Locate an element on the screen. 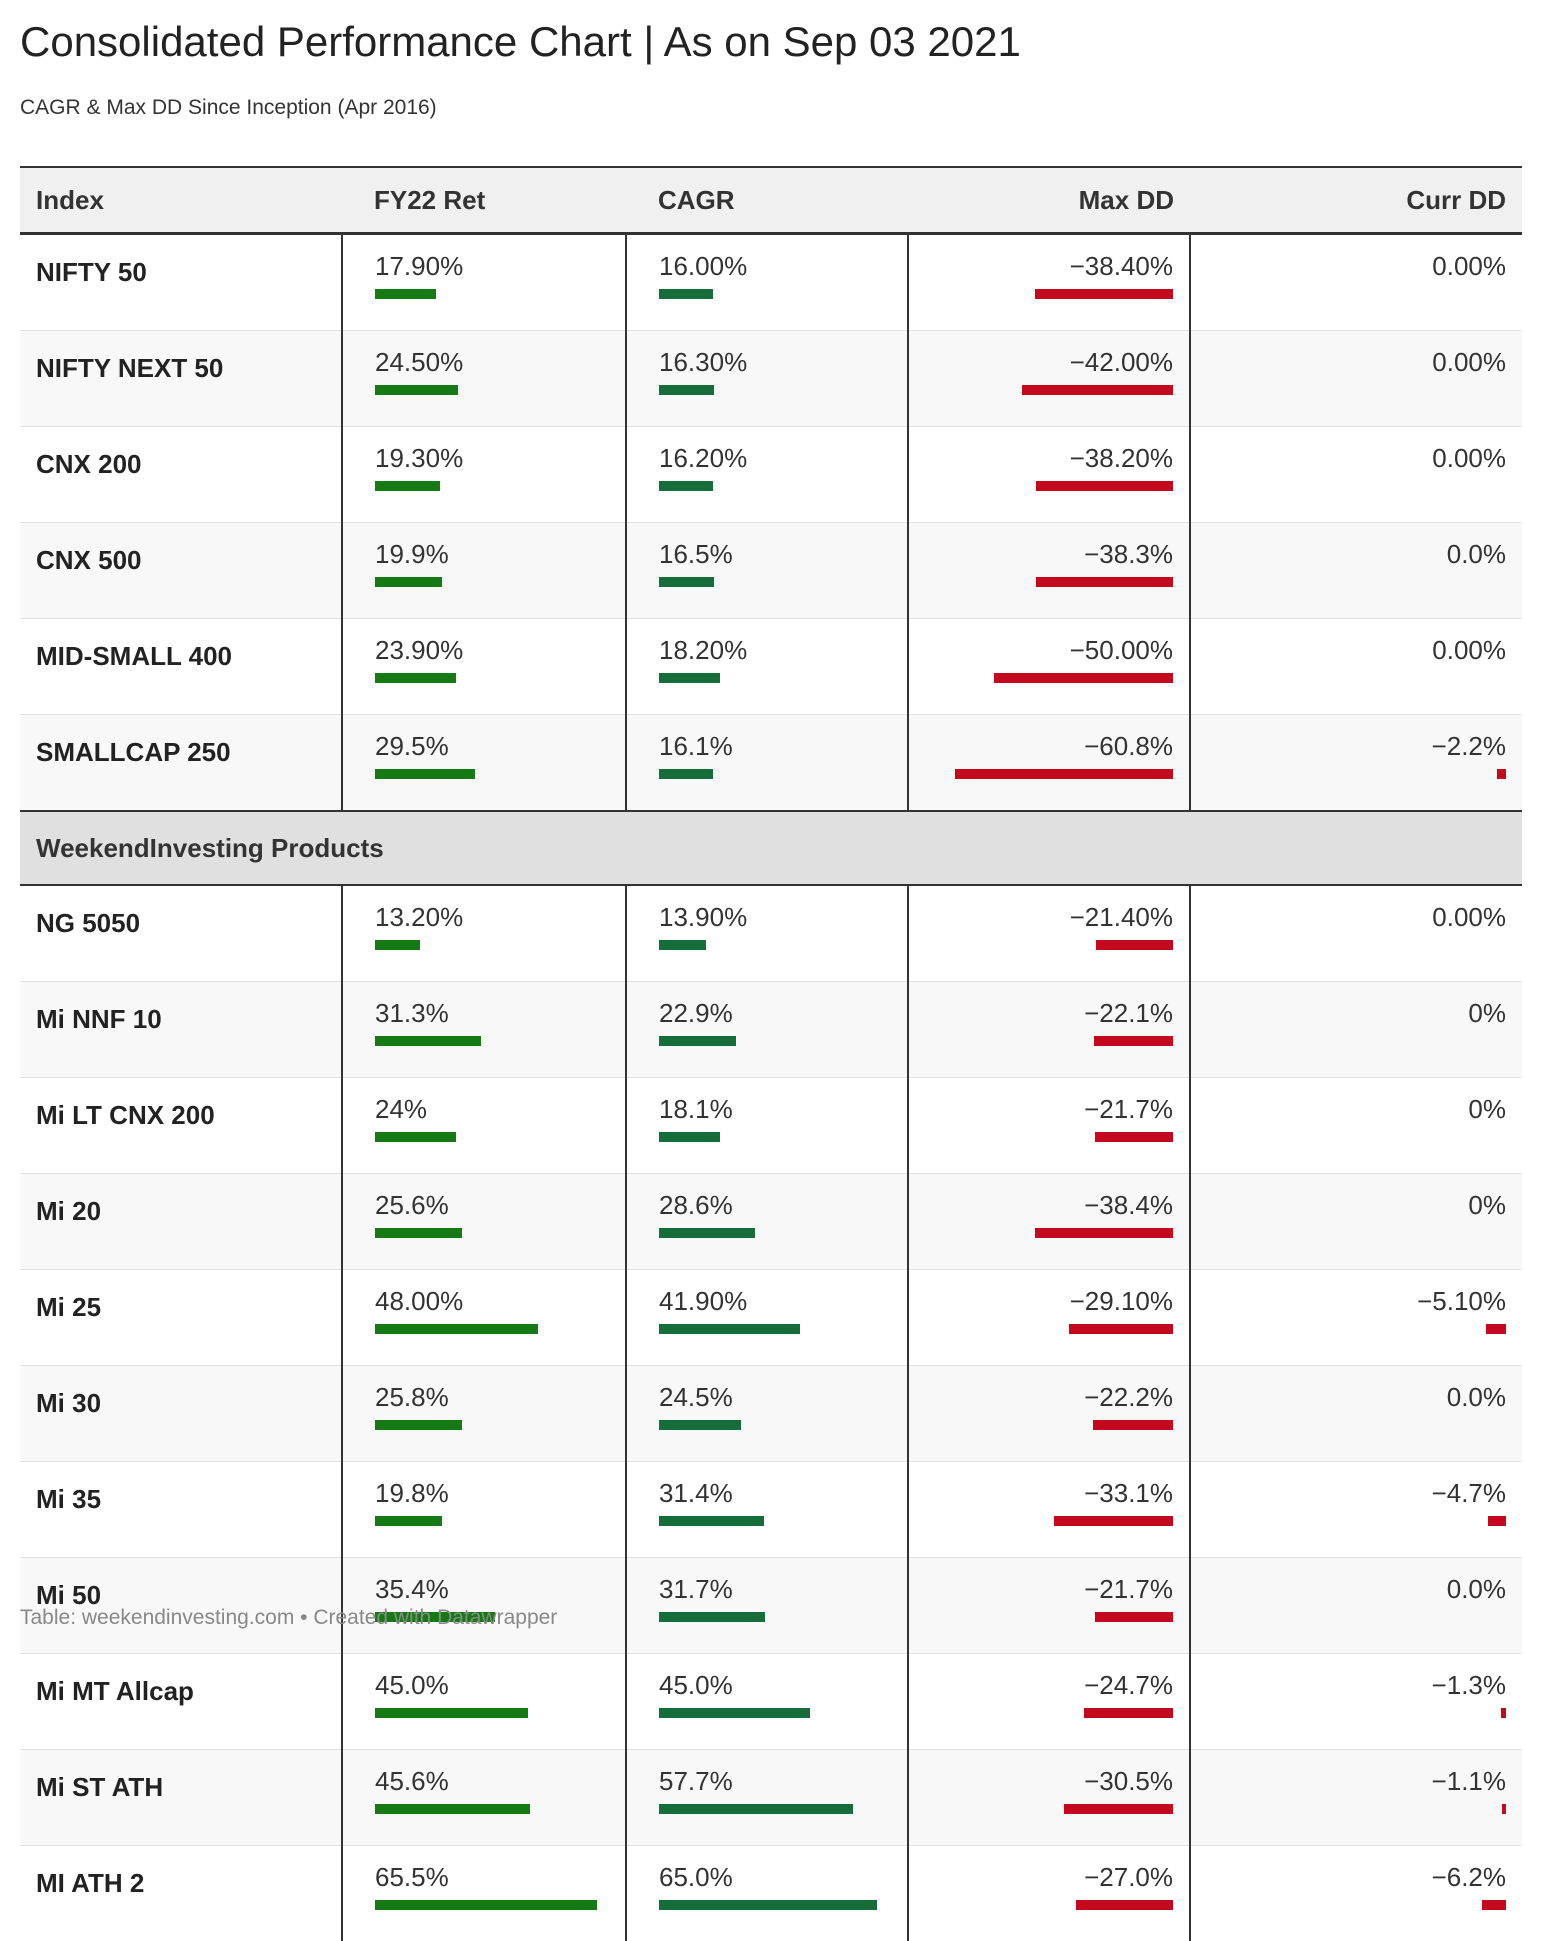  maxdd-cell: −21.7% is located at coordinates (1049, 1606).